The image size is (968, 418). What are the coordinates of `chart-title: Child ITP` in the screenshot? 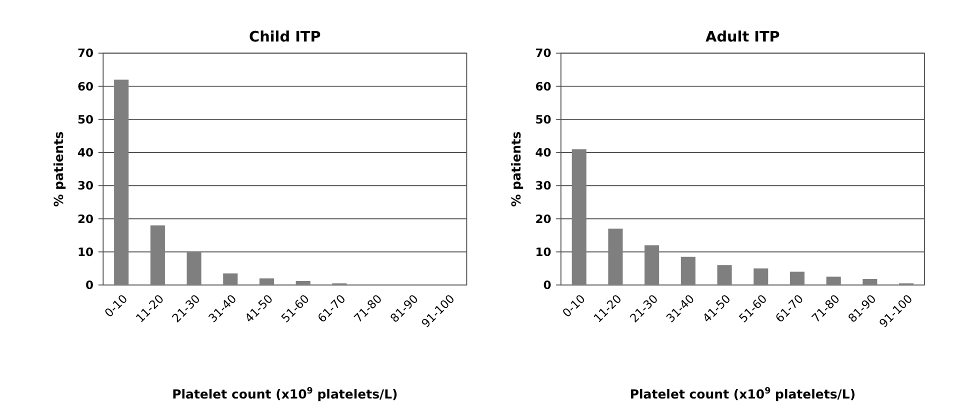 It's located at (285, 38).